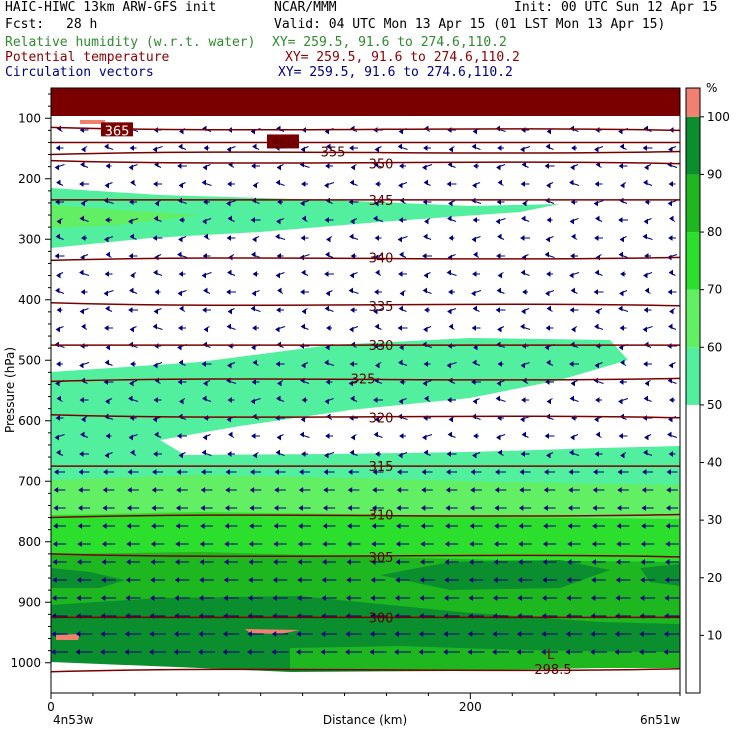 Image resolution: width=740 pixels, height=740 pixels. I want to click on y-tick-label: 800, so click(29, 542).